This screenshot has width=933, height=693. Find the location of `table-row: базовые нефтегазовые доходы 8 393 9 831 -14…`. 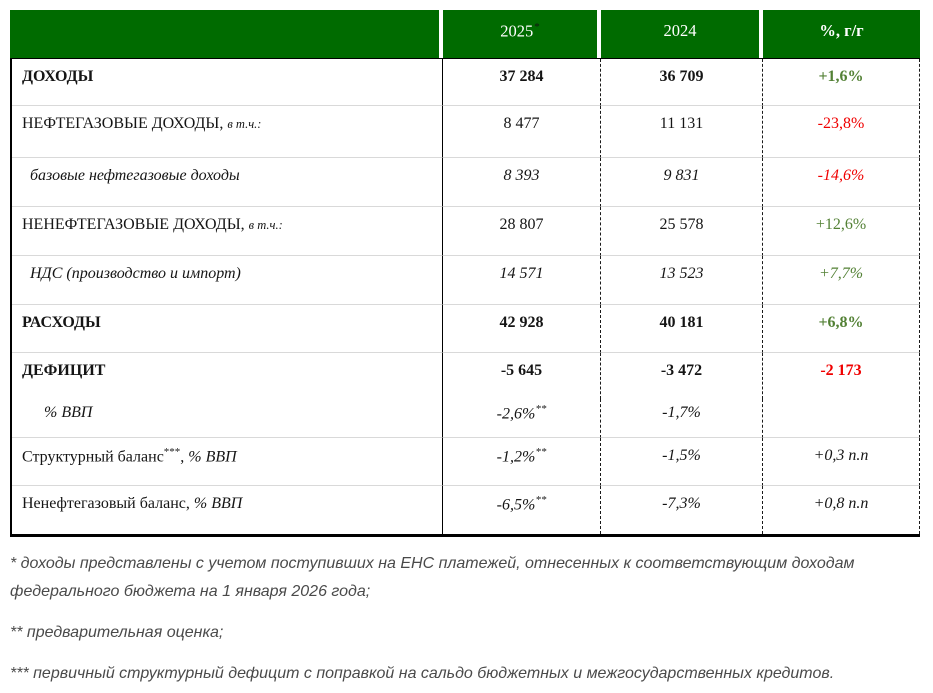

table-row: базовые нефтегазовые доходы 8 393 9 831 -14… is located at coordinates (466, 182).